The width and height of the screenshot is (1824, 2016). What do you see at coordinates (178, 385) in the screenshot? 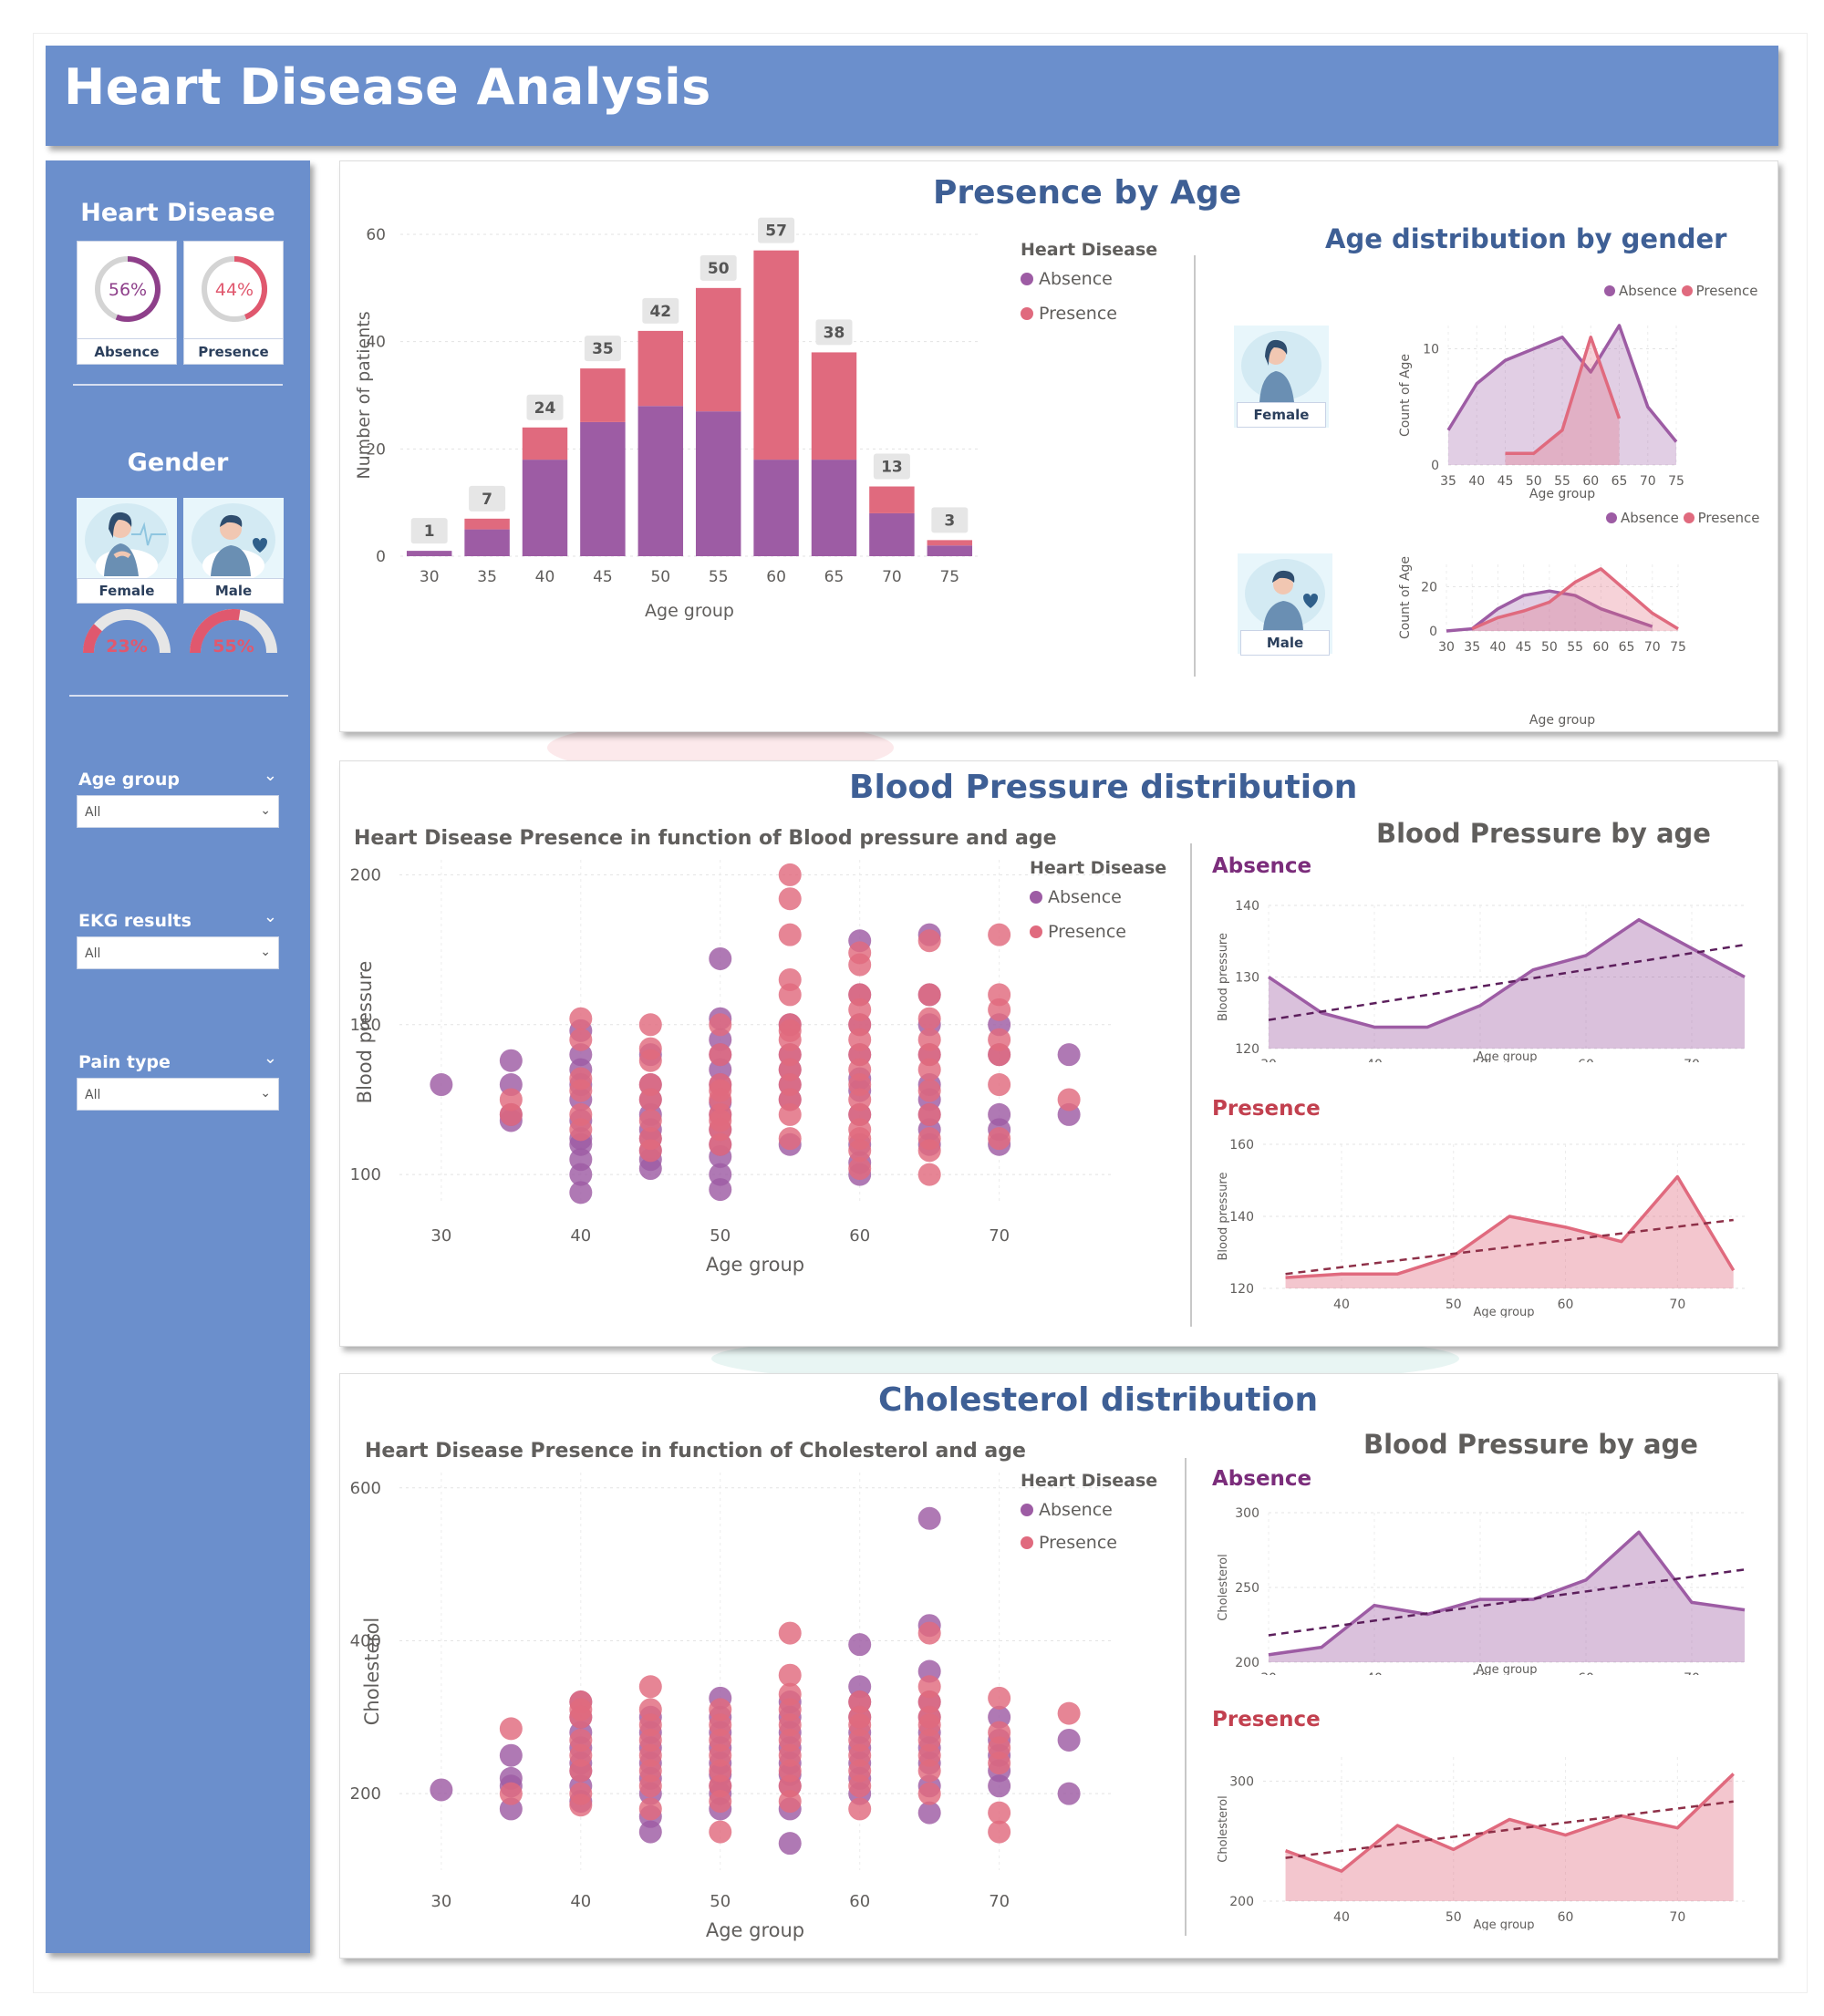
I see `sidebar-divider` at bounding box center [178, 385].